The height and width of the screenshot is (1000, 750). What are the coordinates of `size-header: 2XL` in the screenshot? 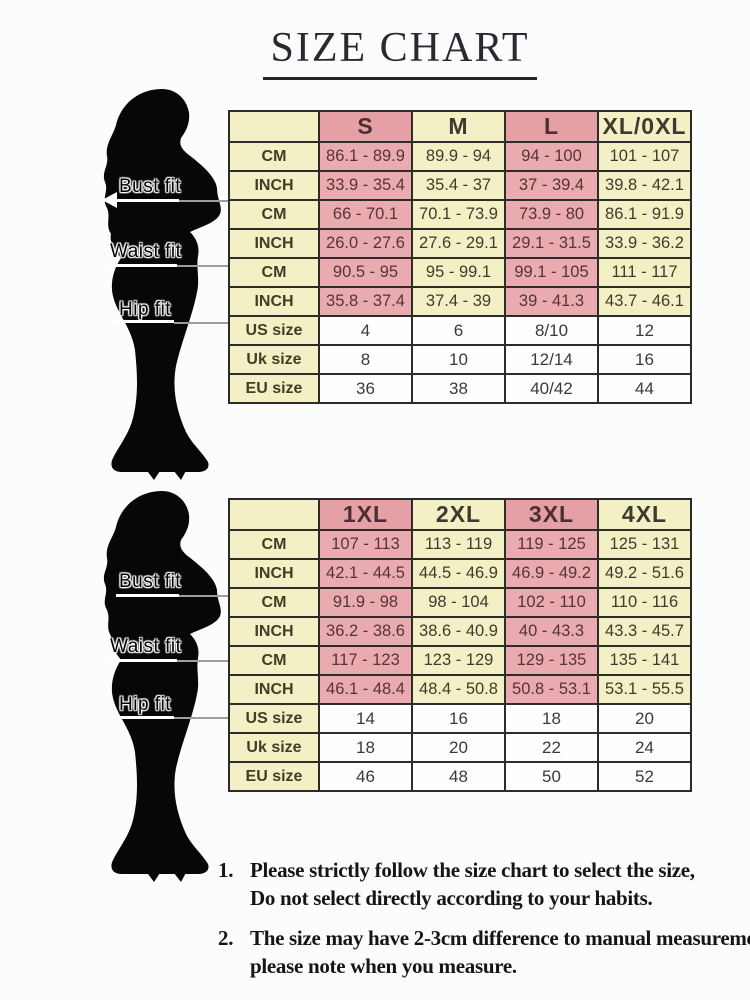 It's located at (458, 514).